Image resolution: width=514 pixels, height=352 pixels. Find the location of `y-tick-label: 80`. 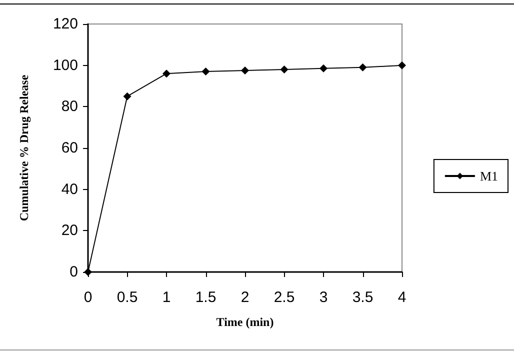

y-tick-label: 80 is located at coordinates (69, 107).